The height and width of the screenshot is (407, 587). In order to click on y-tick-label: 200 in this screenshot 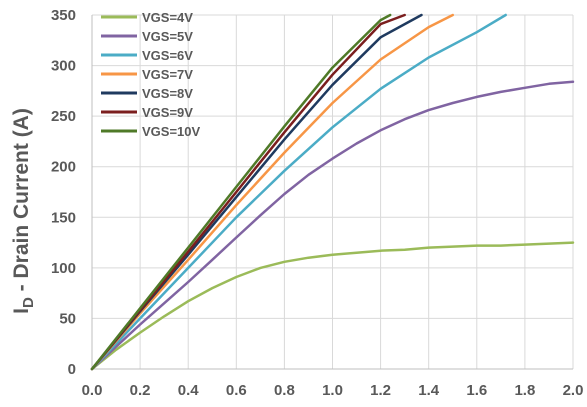, I will do `click(63, 167)`.